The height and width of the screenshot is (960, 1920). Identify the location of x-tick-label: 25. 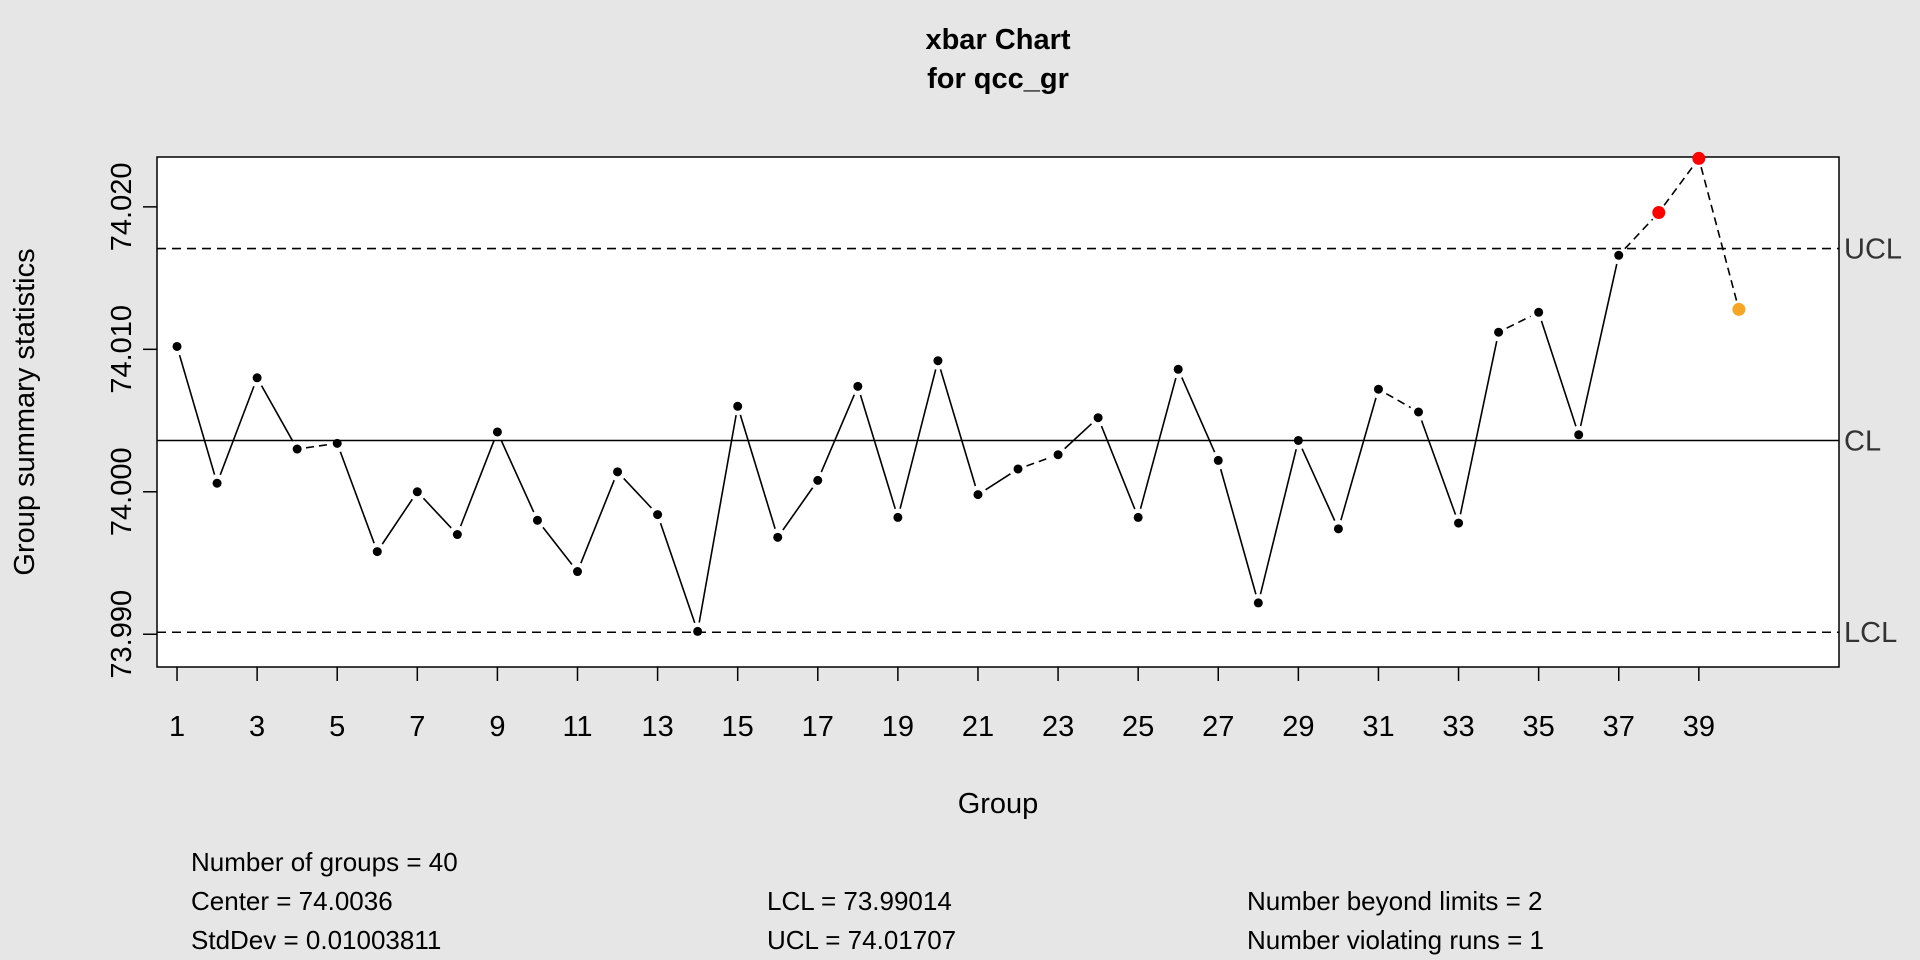
(1138, 727).